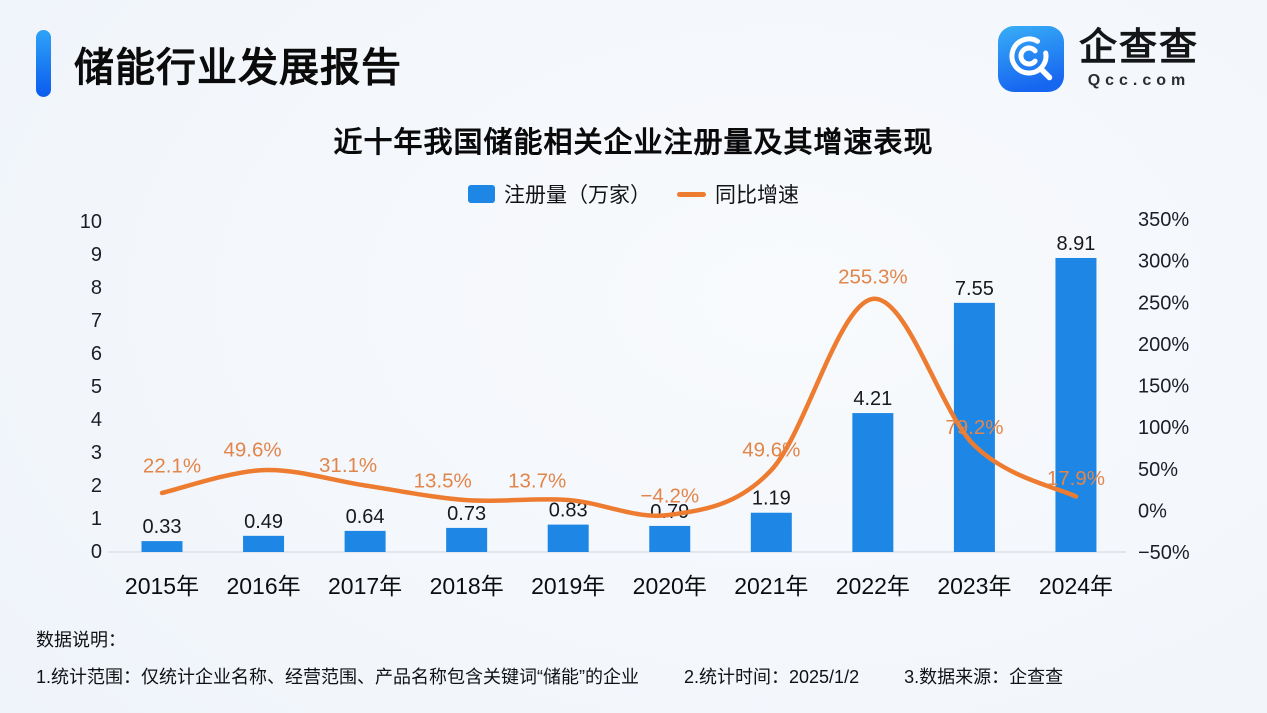 The height and width of the screenshot is (713, 1267). I want to click on svg-text: −50%, so click(1164, 553).